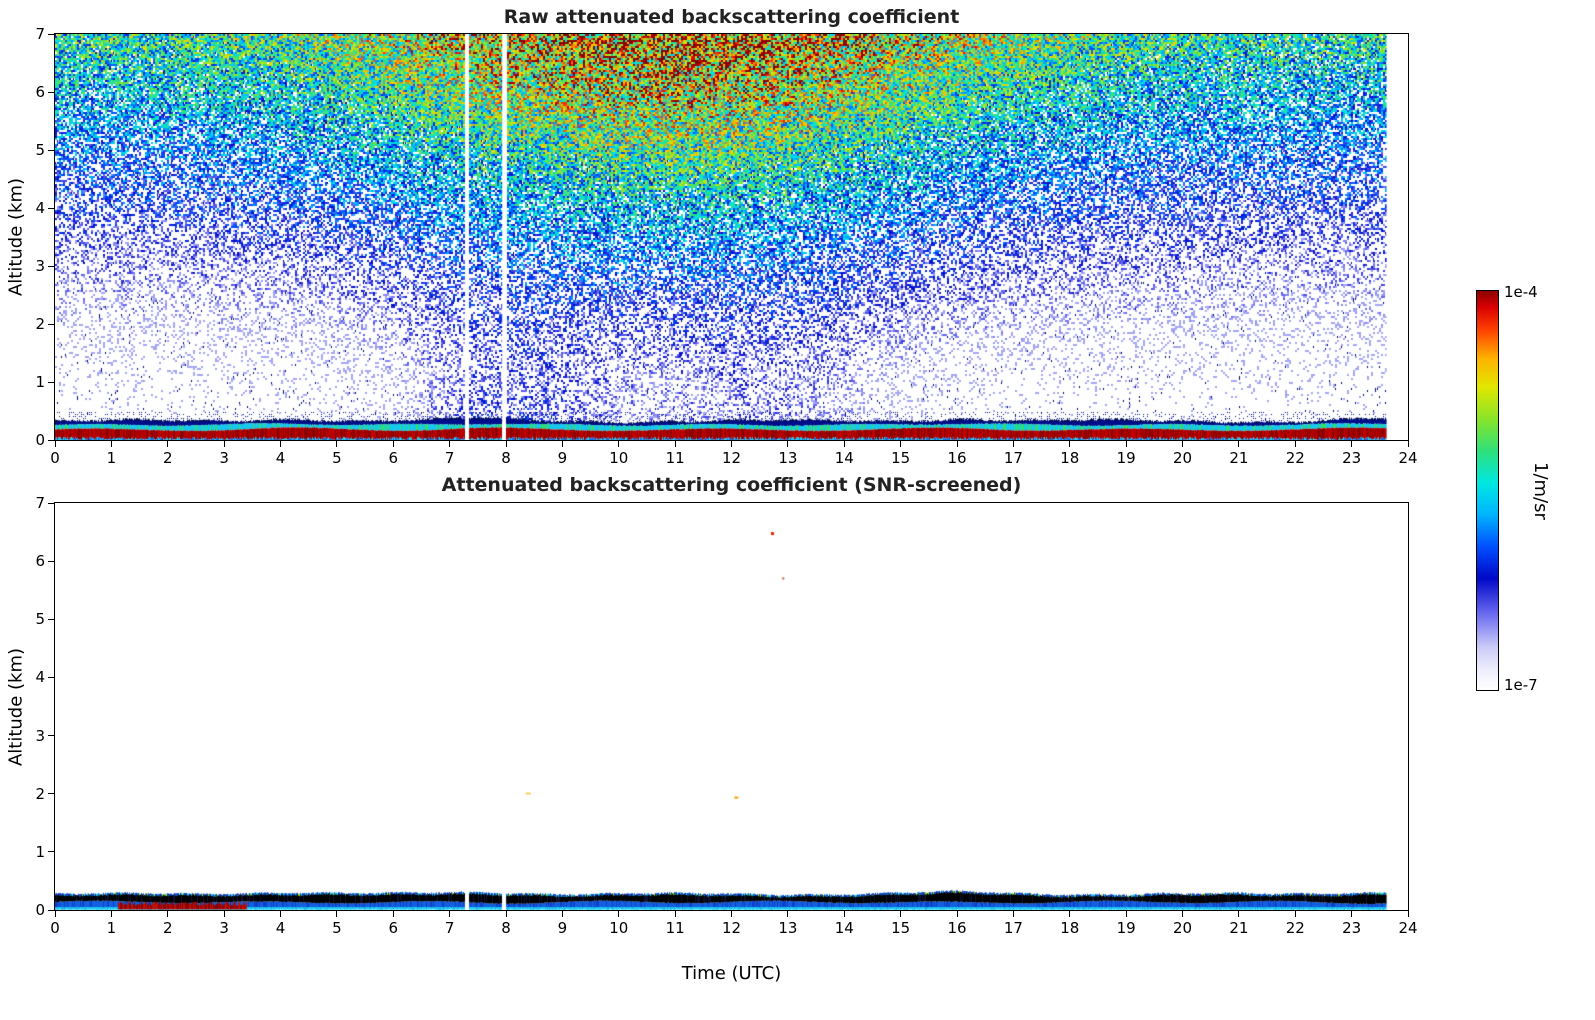 The width and height of the screenshot is (1595, 1020). What do you see at coordinates (40, 208) in the screenshot?
I see `y-tick-label: 4` at bounding box center [40, 208].